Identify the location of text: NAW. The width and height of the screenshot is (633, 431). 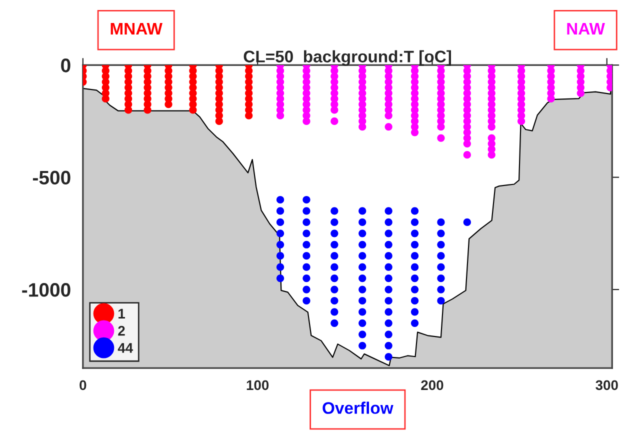
(586, 28).